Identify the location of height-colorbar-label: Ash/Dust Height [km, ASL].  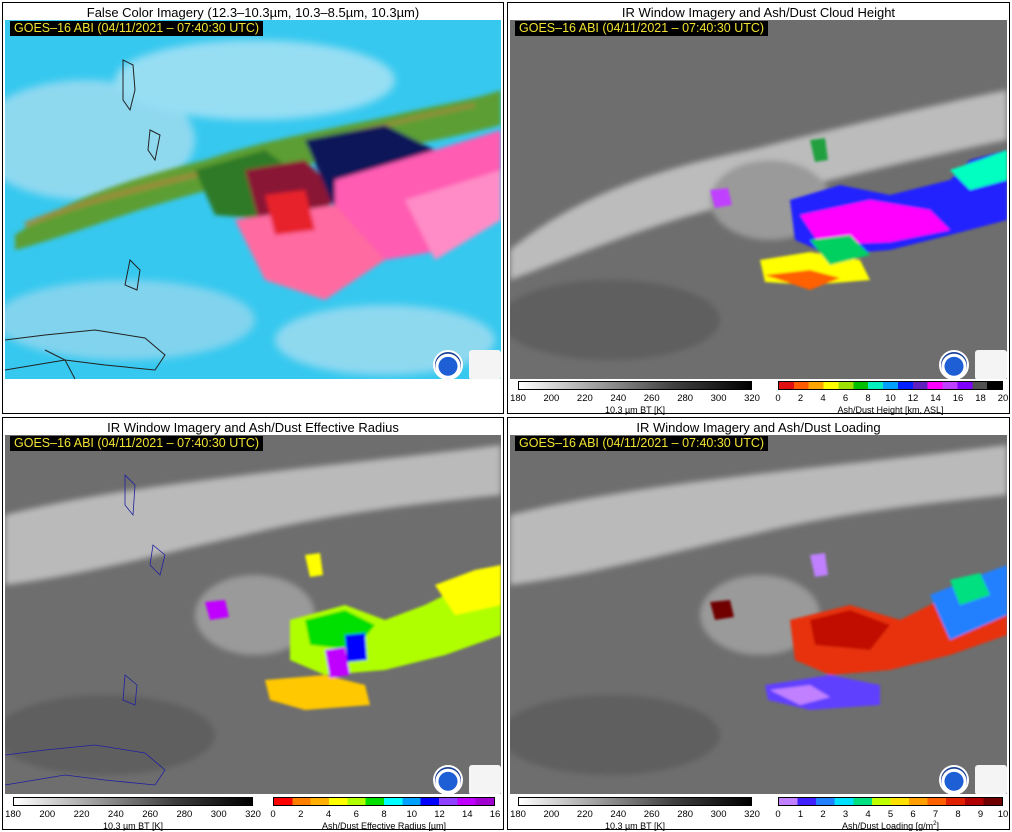
(890, 410).